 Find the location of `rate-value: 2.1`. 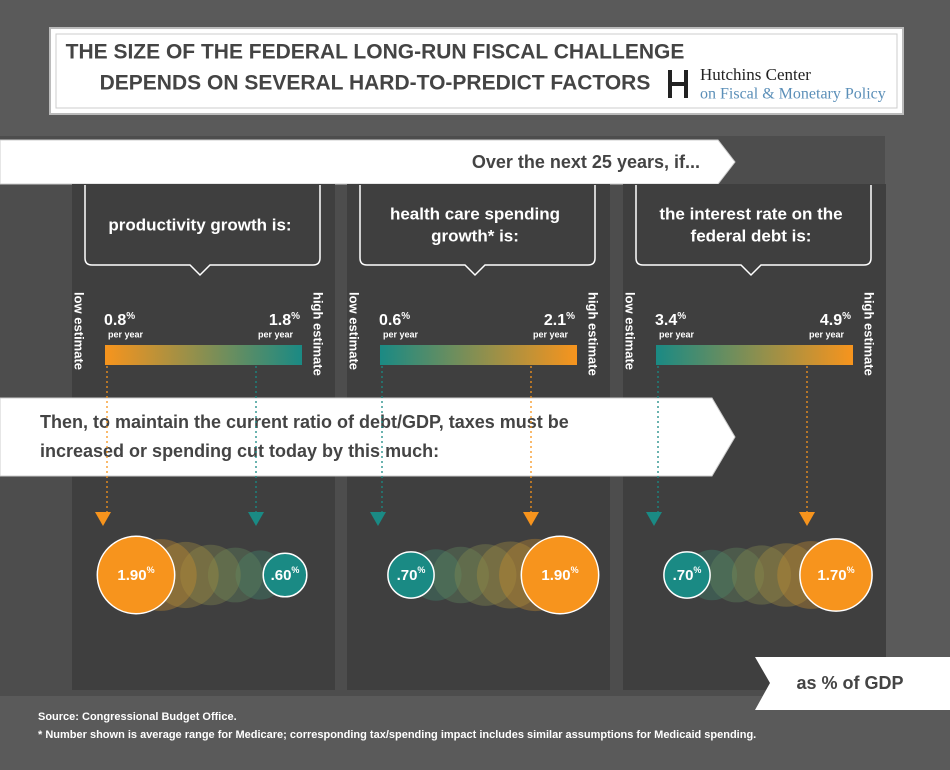

rate-value: 2.1 is located at coordinates (555, 320).